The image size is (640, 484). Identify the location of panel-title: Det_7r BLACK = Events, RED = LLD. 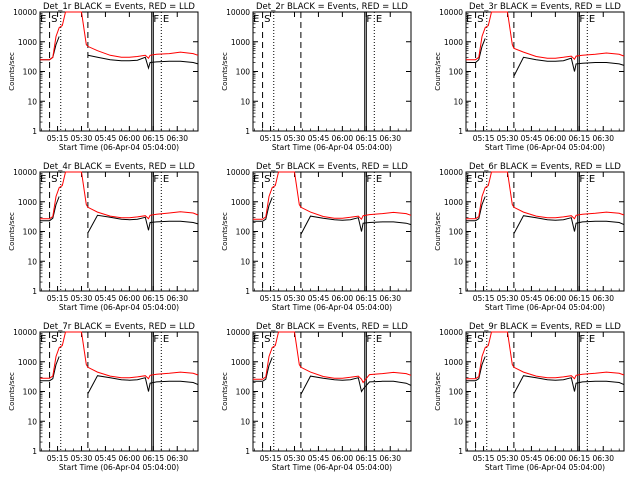
(119, 327).